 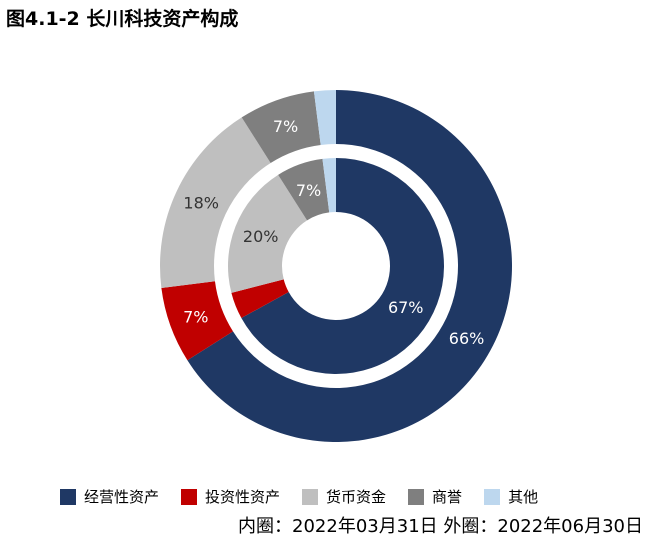 I want to click on ring-date-note: 内圈：2022年03月31日 外圈：2022年06月30日, so click(x=440, y=526).